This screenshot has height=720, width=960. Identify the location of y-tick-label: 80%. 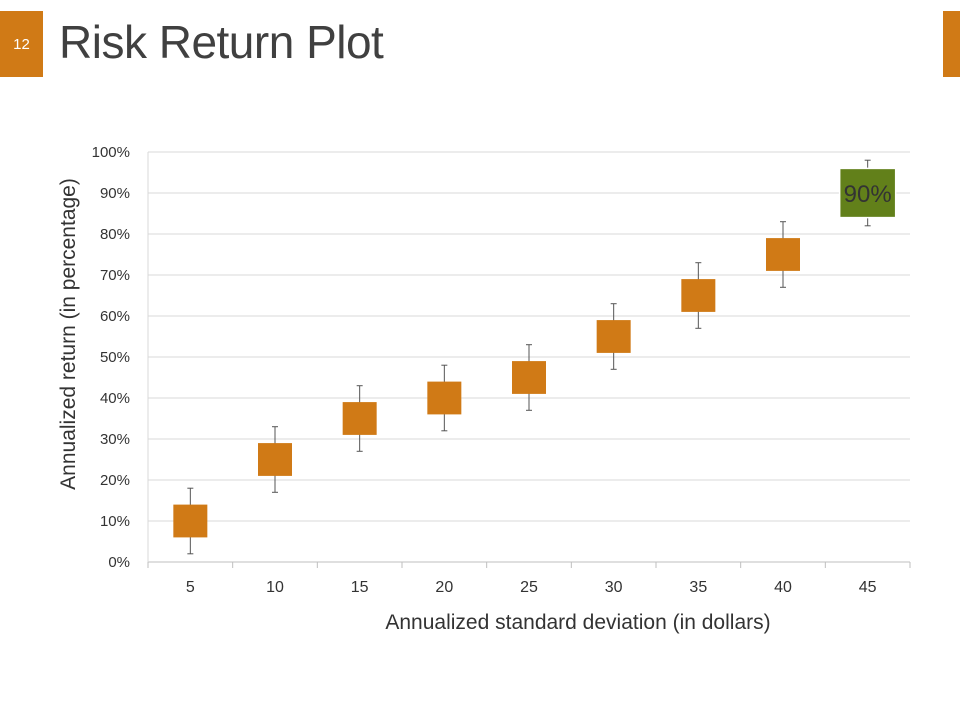
(115, 234).